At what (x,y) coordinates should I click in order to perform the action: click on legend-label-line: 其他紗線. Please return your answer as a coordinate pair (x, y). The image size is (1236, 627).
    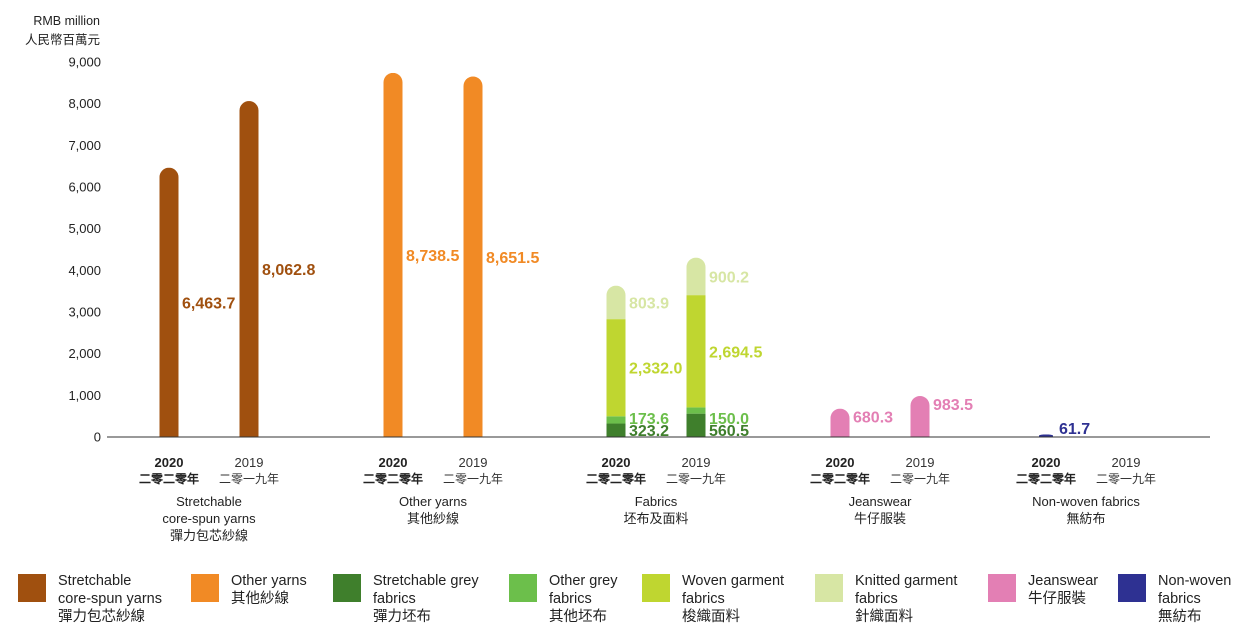
    Looking at the image, I should click on (260, 599).